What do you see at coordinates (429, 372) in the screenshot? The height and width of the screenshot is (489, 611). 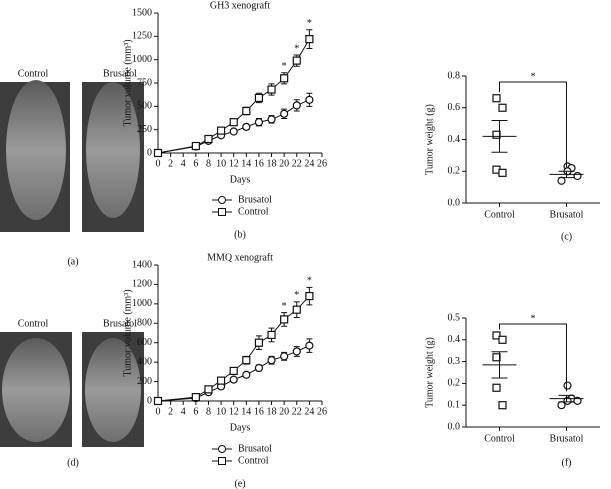 I see `y-axis-label: Tumor weight (g)` at bounding box center [429, 372].